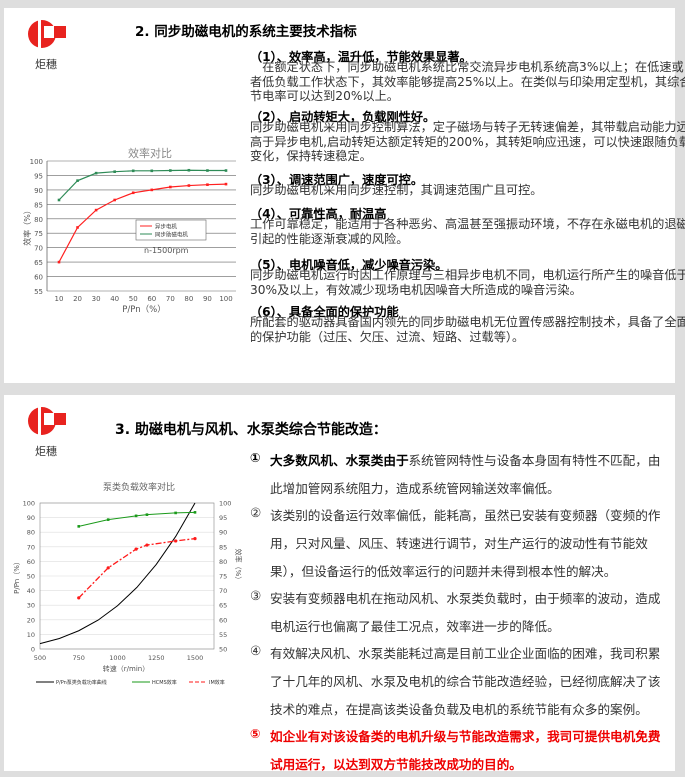  What do you see at coordinates (223, 518) in the screenshot?
I see `y-right-tick-label: 95` at bounding box center [223, 518].